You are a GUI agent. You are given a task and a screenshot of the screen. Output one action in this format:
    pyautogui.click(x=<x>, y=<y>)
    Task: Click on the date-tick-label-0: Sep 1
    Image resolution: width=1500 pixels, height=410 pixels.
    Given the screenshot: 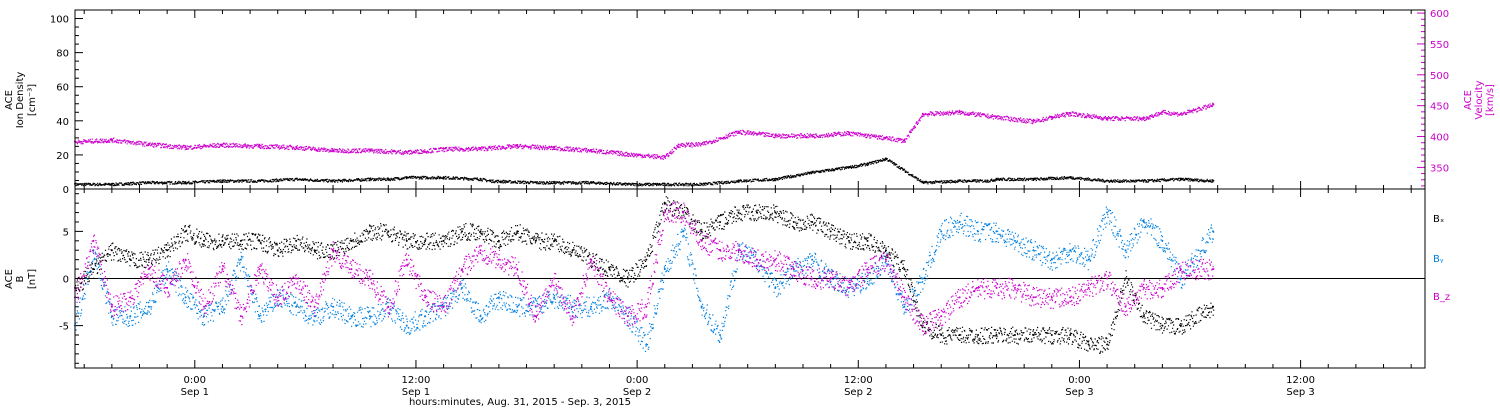 What is the action you would take?
    pyautogui.click(x=195, y=392)
    